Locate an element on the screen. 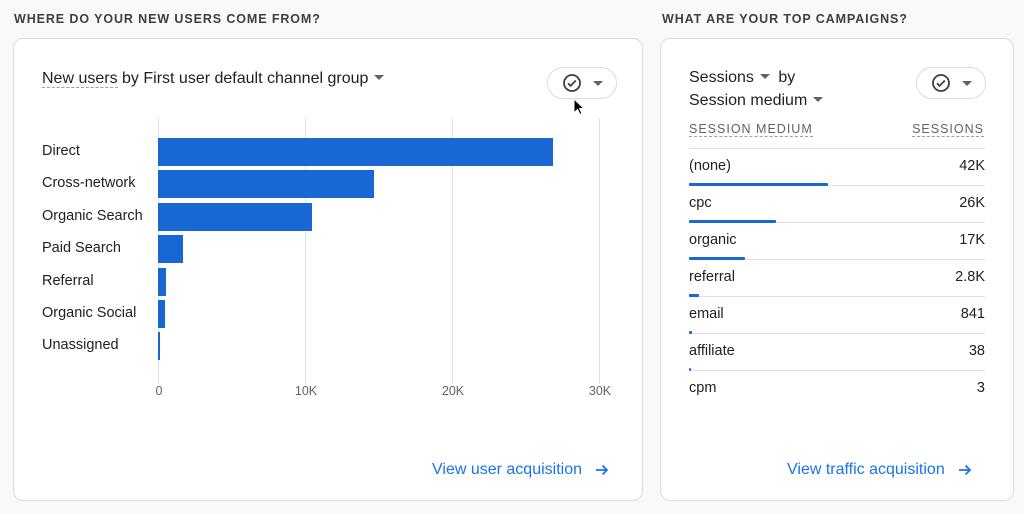 The width and height of the screenshot is (1024, 514). metric-selector: New users is located at coordinates (80, 79).